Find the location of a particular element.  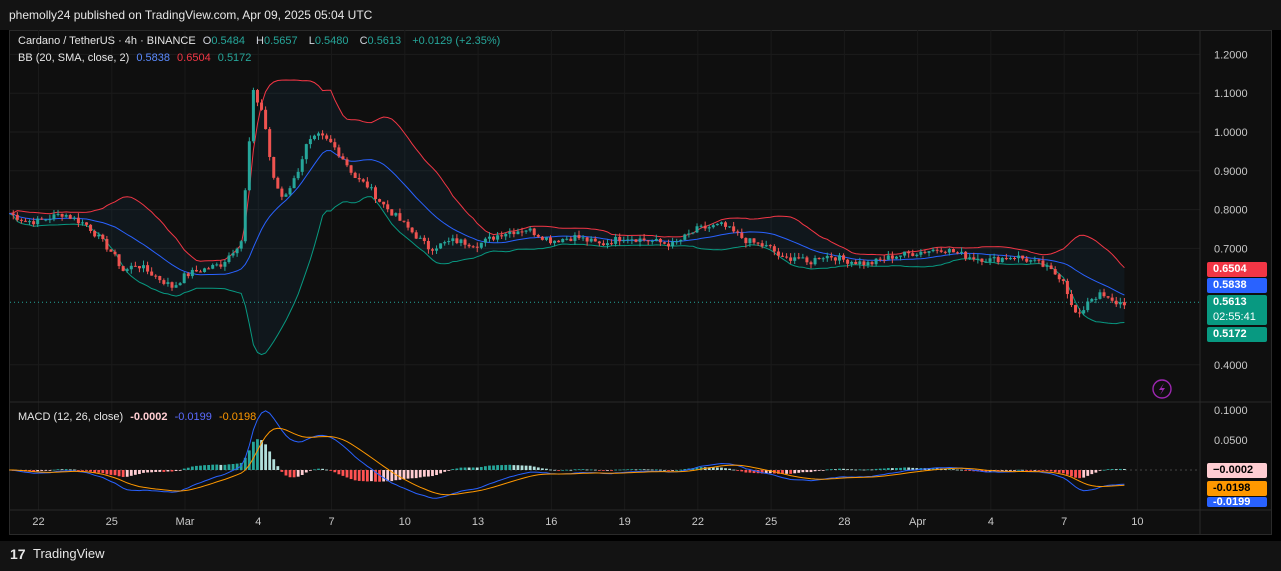

macd-line-tag: -0.0199 is located at coordinates (1237, 502).